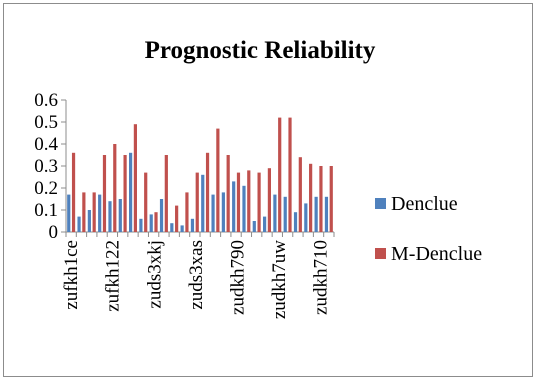 Image resolution: width=539 pixels, height=380 pixels. I want to click on y-tick-labels: 00.10.20.30.40.50.6, so click(46, 166).